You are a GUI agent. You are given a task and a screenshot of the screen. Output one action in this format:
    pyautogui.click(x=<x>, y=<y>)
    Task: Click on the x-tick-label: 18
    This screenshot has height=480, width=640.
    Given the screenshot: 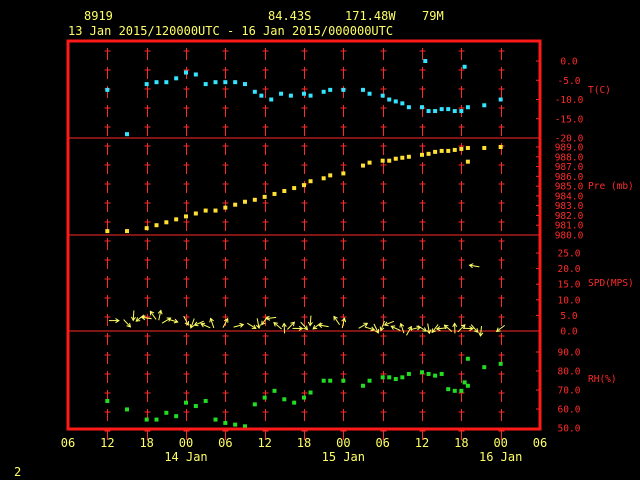 What is the action you would take?
    pyautogui.click(x=146, y=443)
    